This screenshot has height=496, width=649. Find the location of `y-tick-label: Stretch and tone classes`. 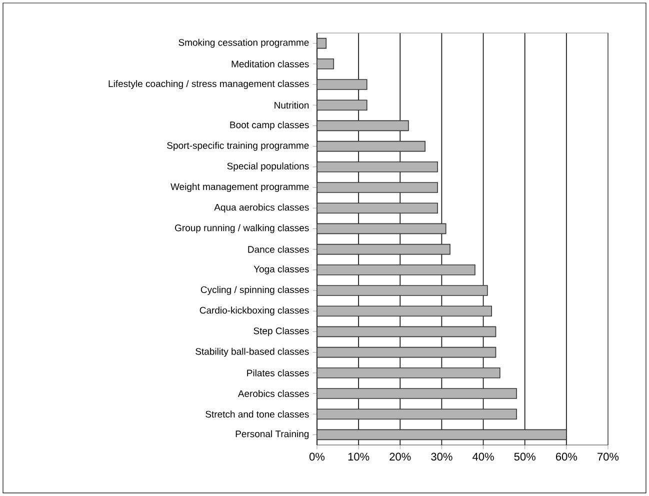

y-tick-label: Stretch and tone classes is located at coordinates (257, 414).